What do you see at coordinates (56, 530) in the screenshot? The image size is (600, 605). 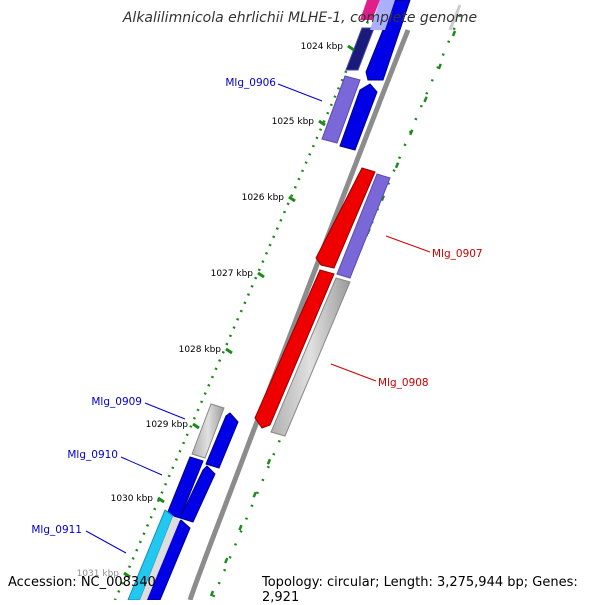 I see `gene-label-mlg-0911: Mlg_0911` at bounding box center [56, 530].